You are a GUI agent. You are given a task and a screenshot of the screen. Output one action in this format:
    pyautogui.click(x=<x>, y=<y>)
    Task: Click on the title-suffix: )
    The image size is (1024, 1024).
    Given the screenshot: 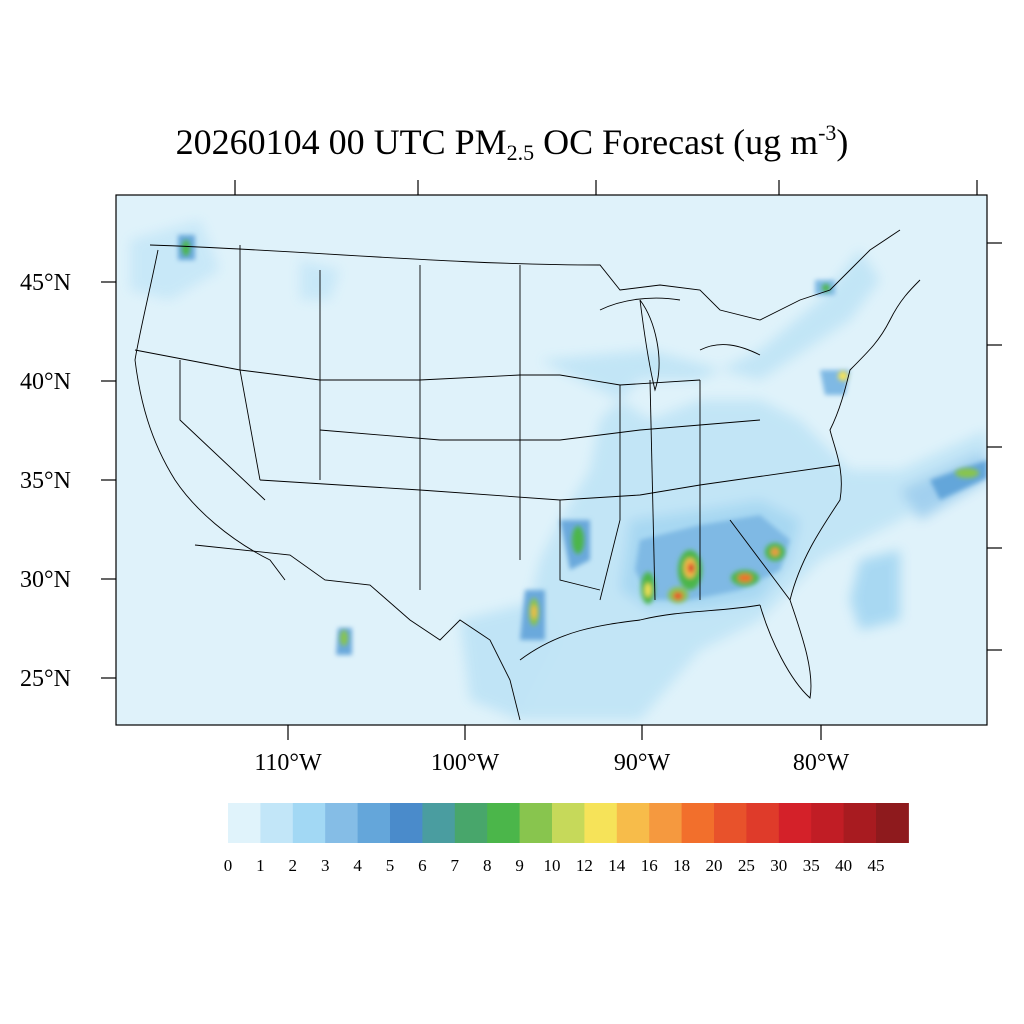 What is the action you would take?
    pyautogui.click(x=842, y=142)
    